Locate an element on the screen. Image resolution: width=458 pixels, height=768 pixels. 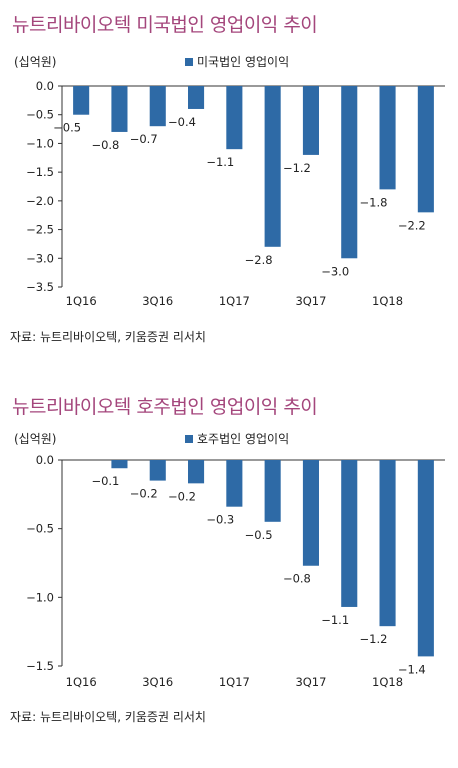
data-label: −0.4 is located at coordinates (182, 122).